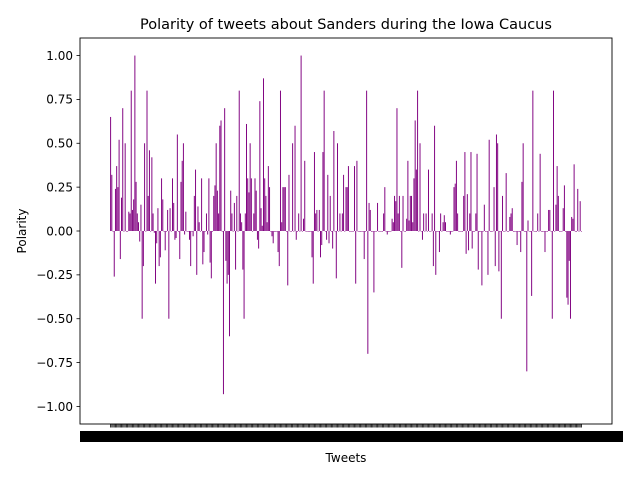 This screenshot has height=480, width=640. I want to click on x-tick-marks, so click(351, 433).